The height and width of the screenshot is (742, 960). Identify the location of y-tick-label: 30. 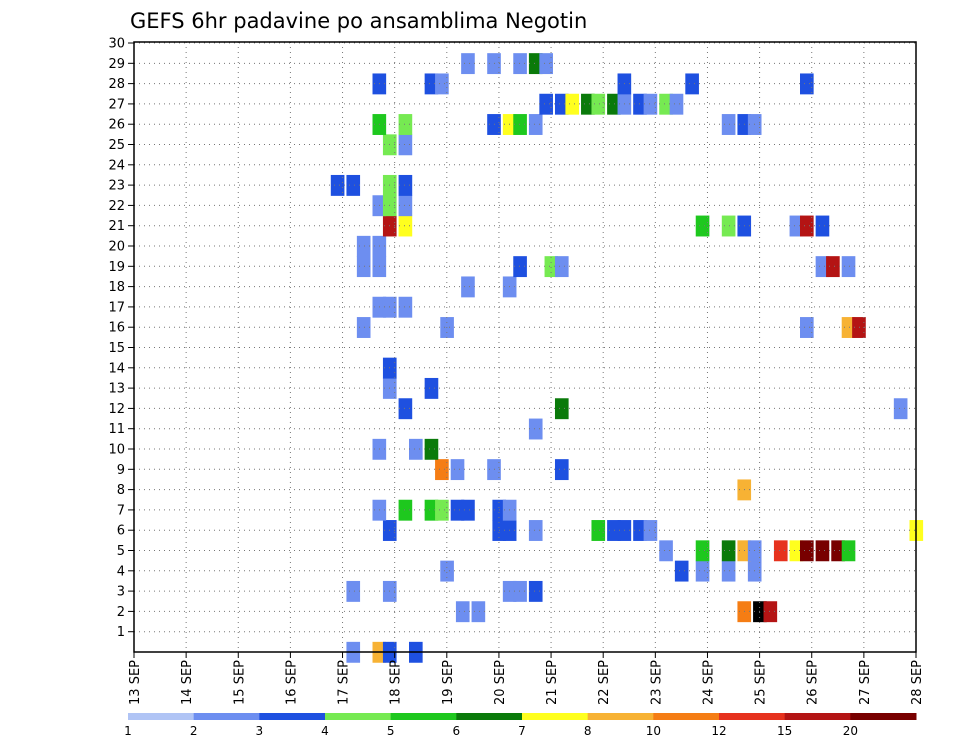
(116, 44).